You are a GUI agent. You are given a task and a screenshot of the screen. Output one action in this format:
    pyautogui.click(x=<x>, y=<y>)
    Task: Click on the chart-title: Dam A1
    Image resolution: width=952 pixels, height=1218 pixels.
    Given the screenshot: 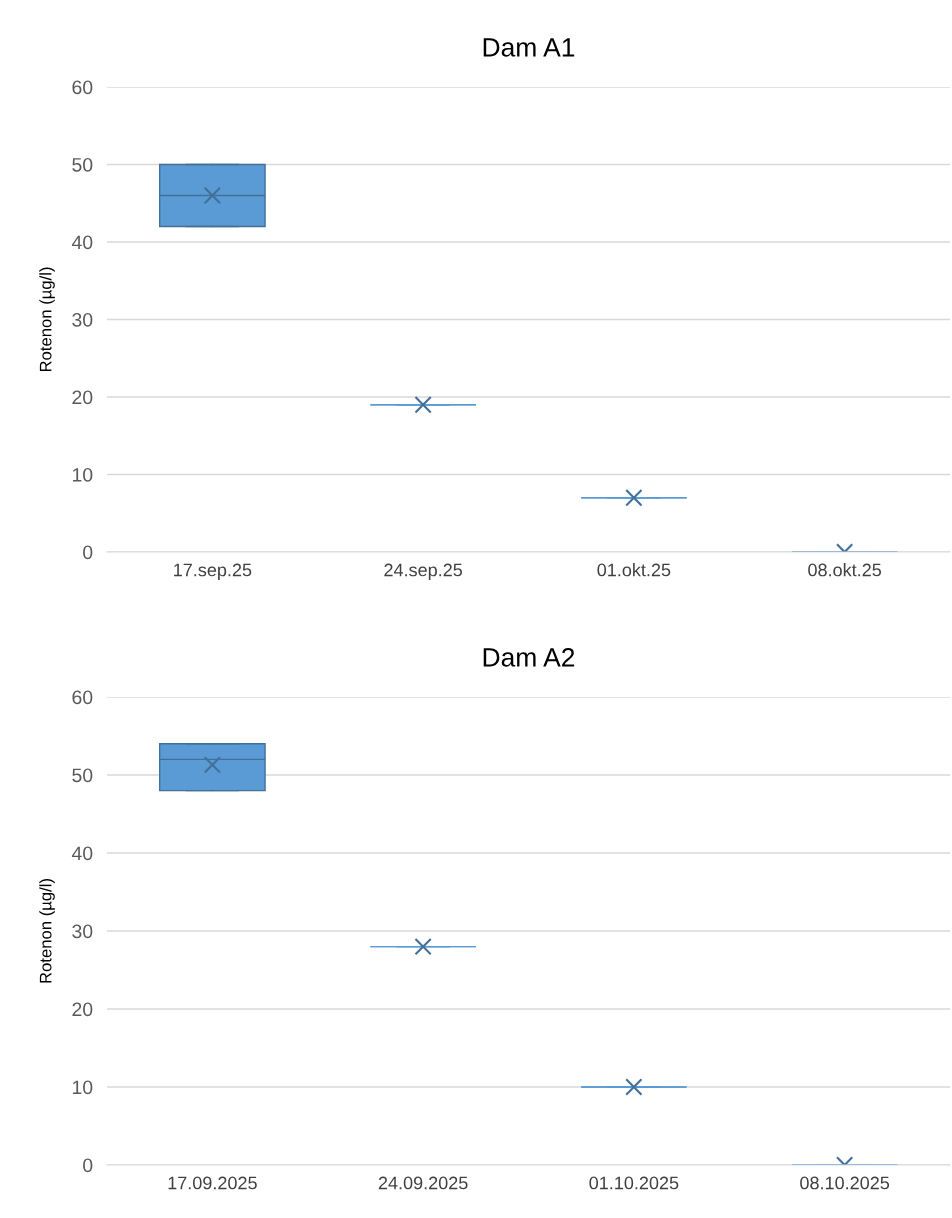 What is the action you would take?
    pyautogui.click(x=529, y=47)
    